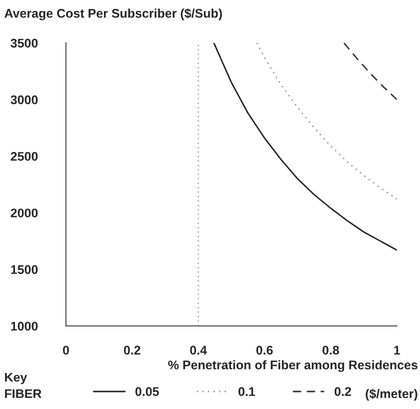 The image size is (420, 409). I want to click on y-tick-label: 1000, so click(24, 326).